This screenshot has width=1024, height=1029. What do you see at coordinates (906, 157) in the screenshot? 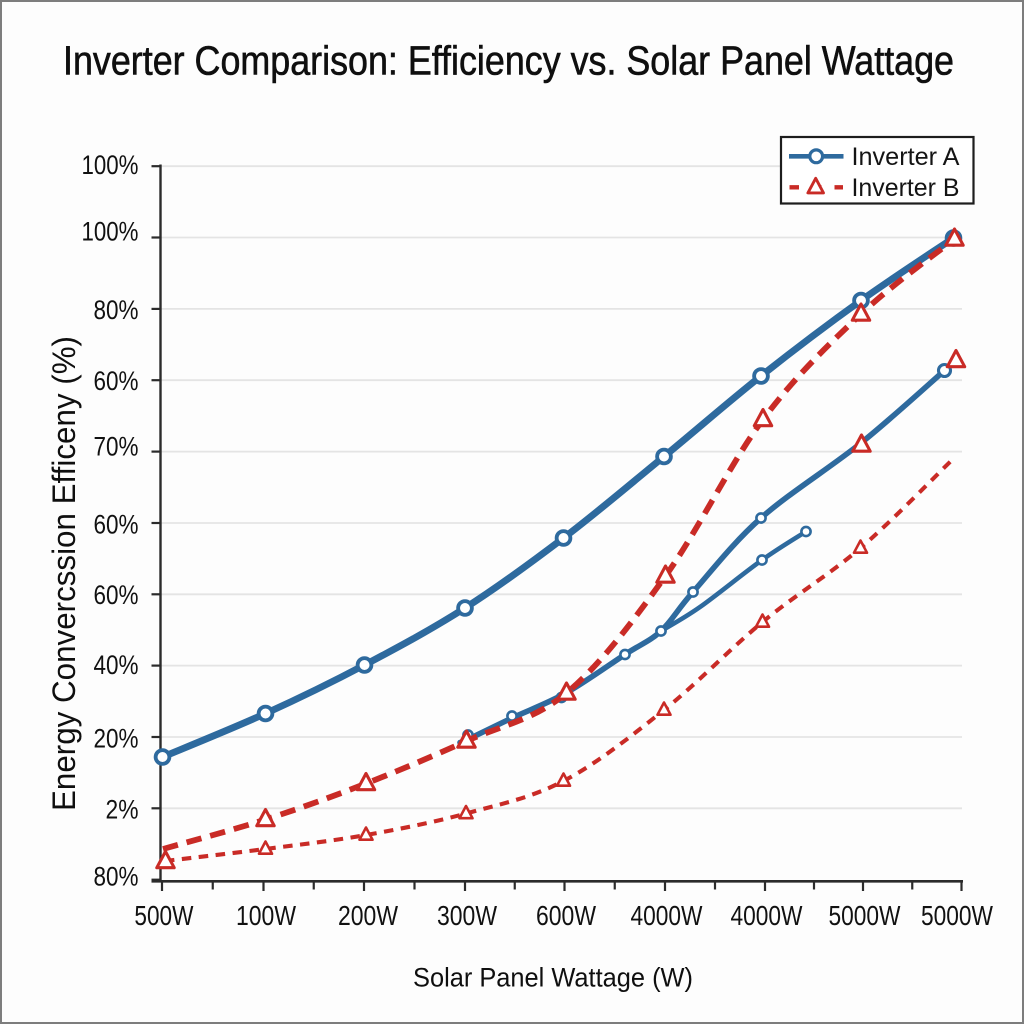
I see `svg-text: Inverter A` at bounding box center [906, 157].